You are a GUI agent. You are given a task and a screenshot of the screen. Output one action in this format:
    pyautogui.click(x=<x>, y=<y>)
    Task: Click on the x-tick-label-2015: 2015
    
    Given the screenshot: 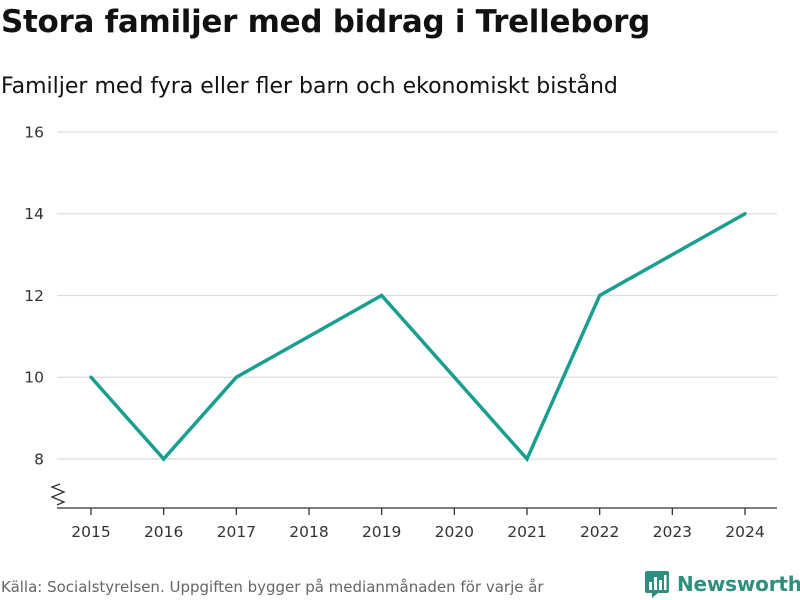 What is the action you would take?
    pyautogui.click(x=90, y=532)
    